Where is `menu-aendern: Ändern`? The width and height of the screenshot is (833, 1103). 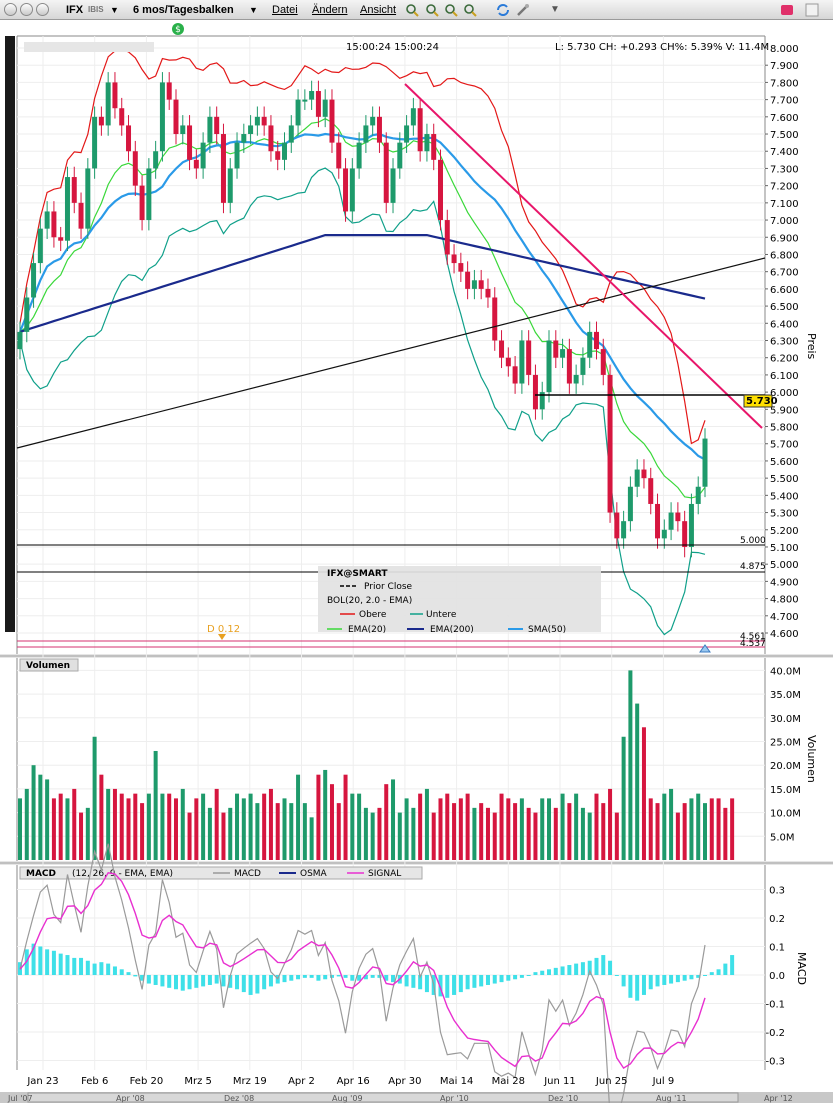
menu-aendern: Ändern is located at coordinates (330, 10).